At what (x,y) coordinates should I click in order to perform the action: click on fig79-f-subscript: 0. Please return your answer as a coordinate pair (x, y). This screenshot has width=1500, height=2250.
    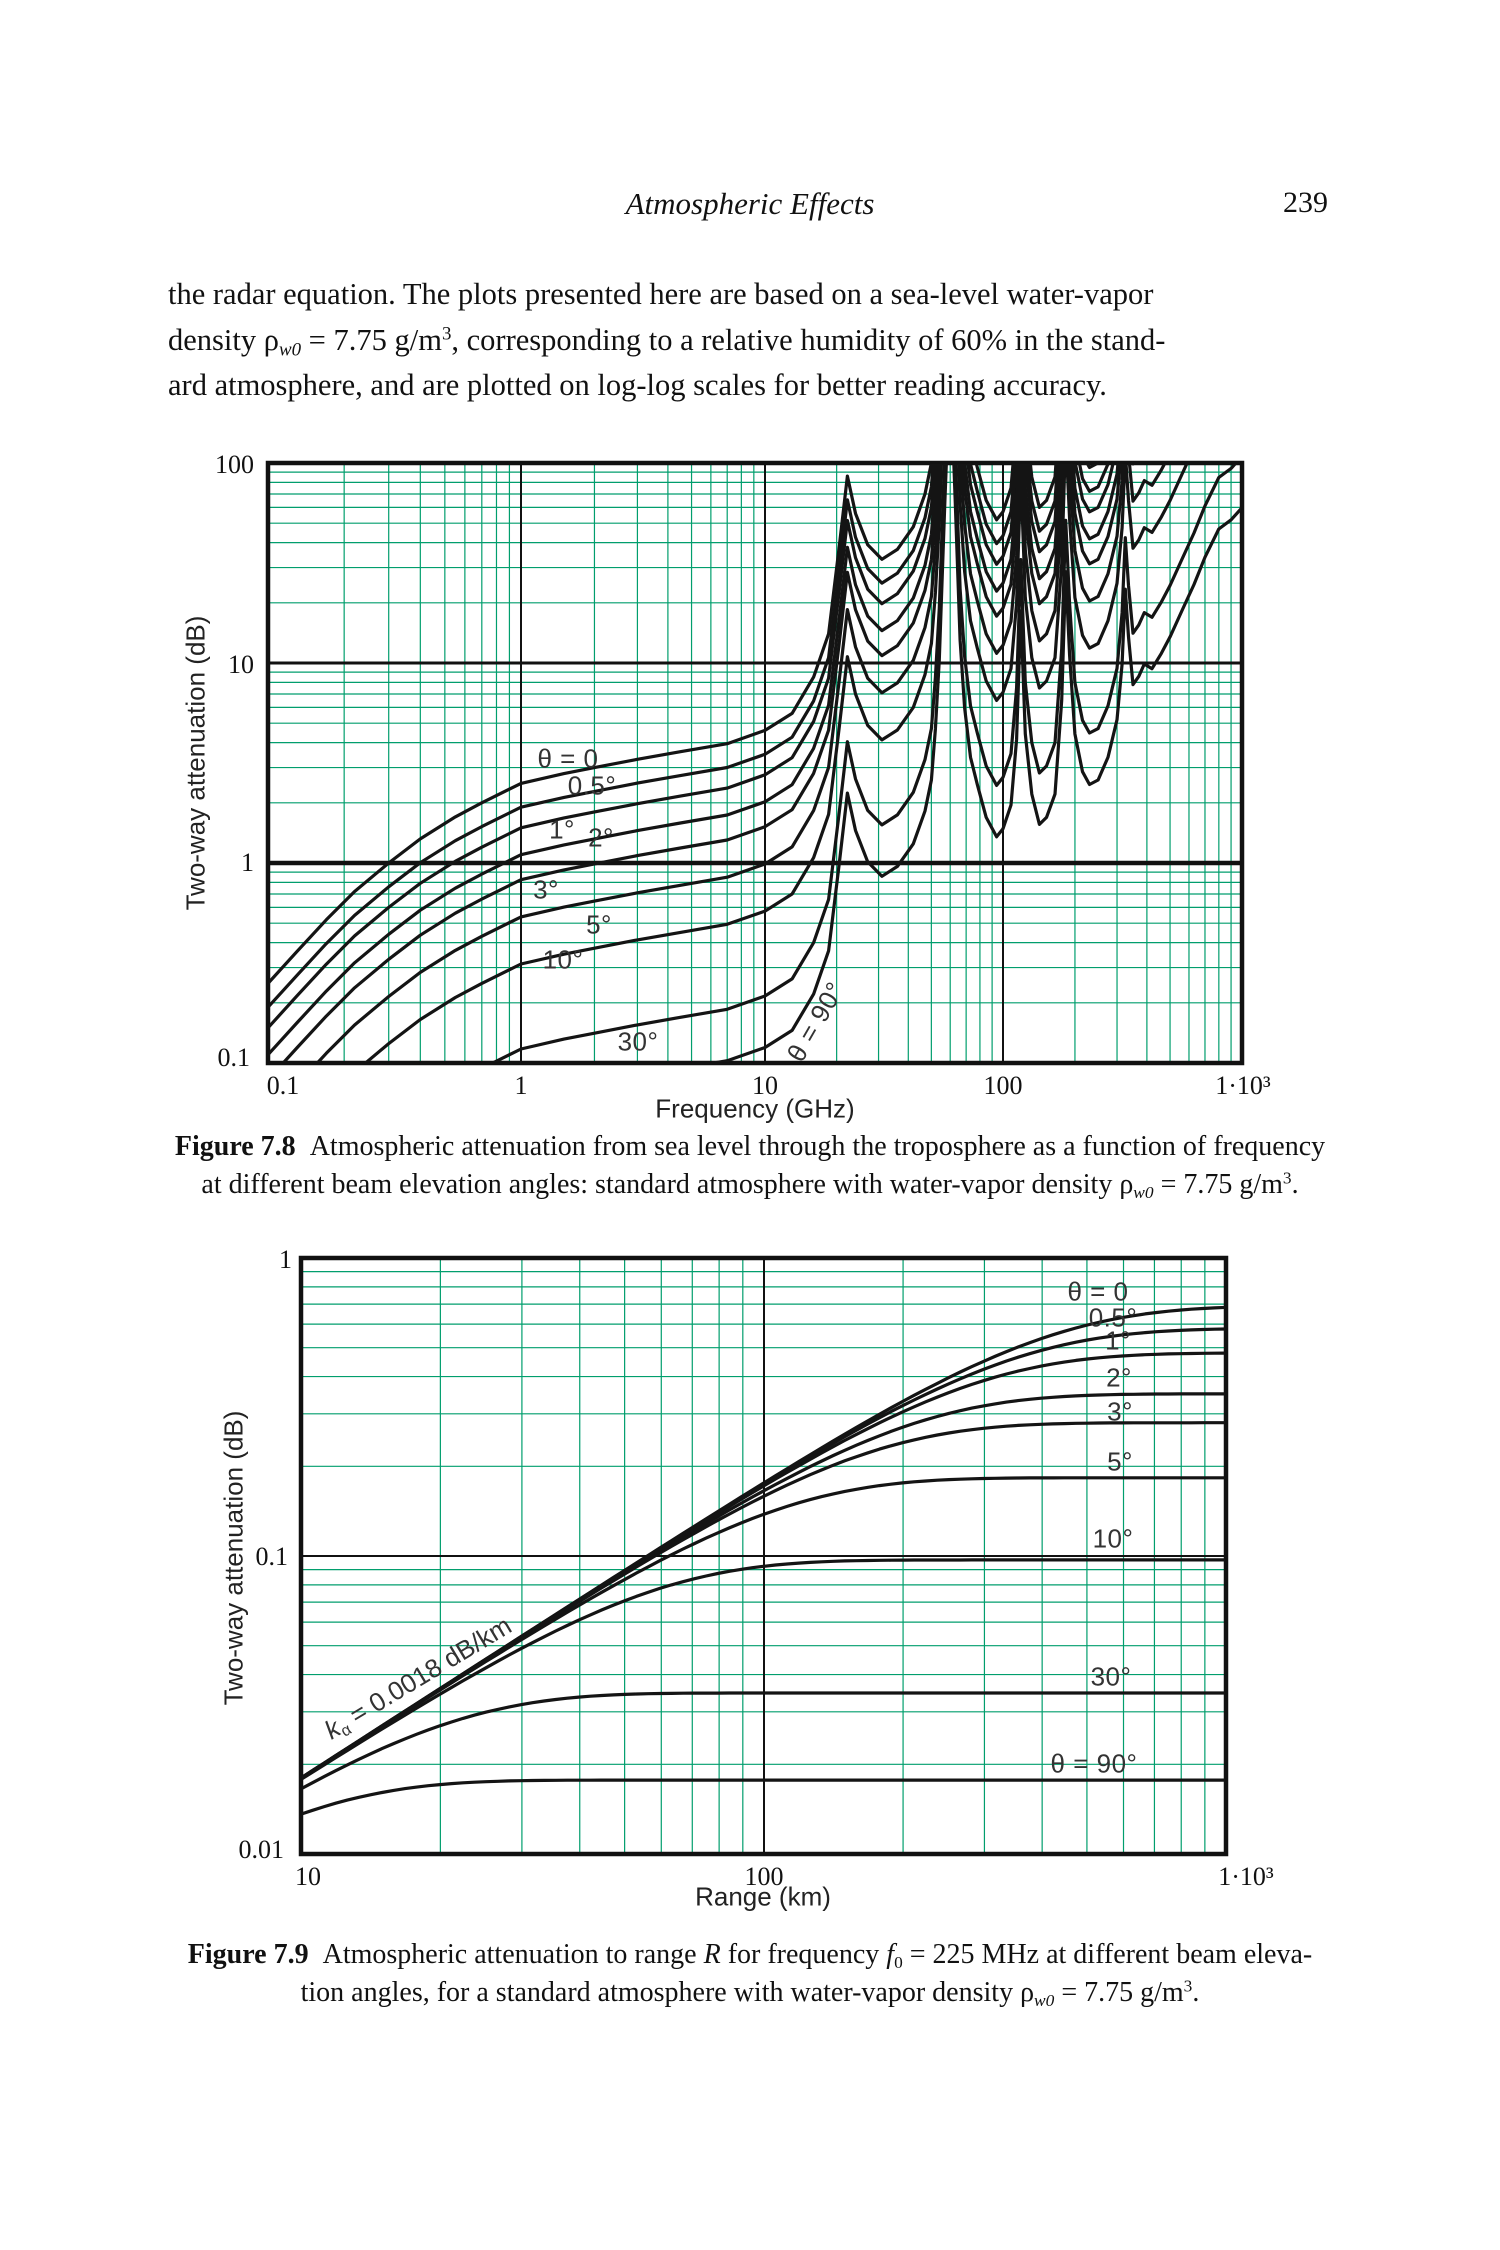
    Looking at the image, I should click on (898, 1962).